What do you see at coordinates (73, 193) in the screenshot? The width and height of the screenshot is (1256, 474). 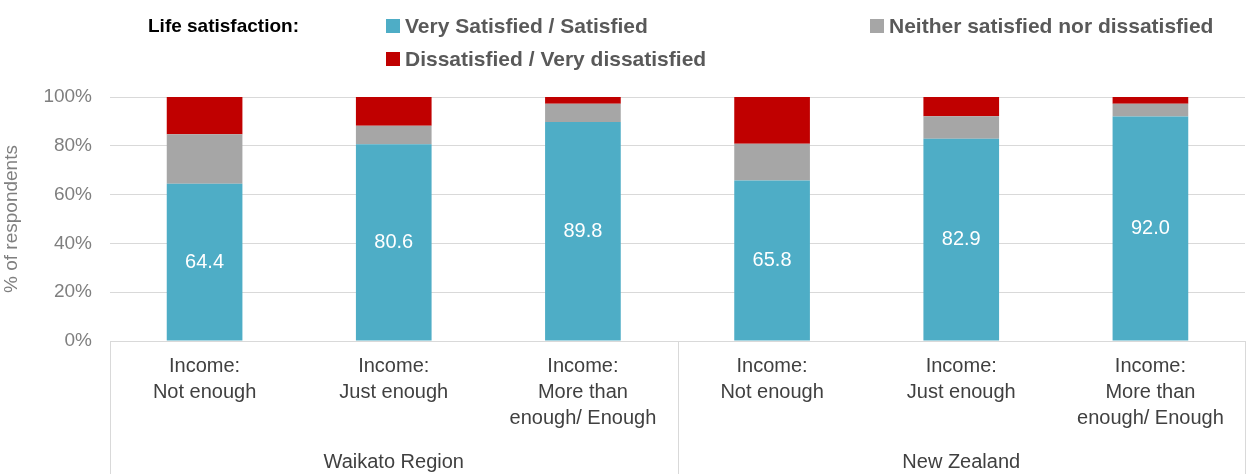 I see `y-tick-label: 60%` at bounding box center [73, 193].